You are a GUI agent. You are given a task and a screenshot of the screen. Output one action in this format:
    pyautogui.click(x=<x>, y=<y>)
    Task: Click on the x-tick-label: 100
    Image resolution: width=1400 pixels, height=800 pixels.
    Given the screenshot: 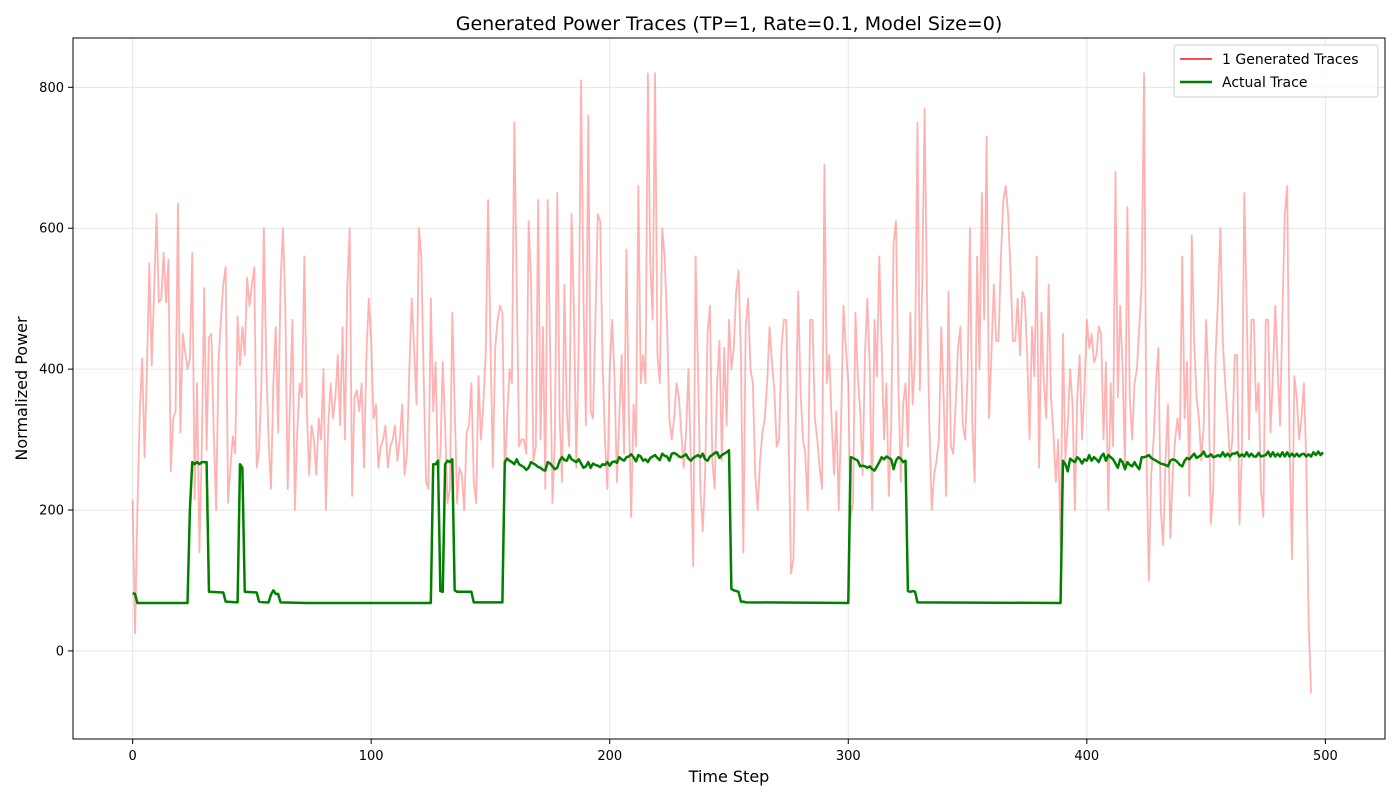 What is the action you would take?
    pyautogui.click(x=371, y=756)
    